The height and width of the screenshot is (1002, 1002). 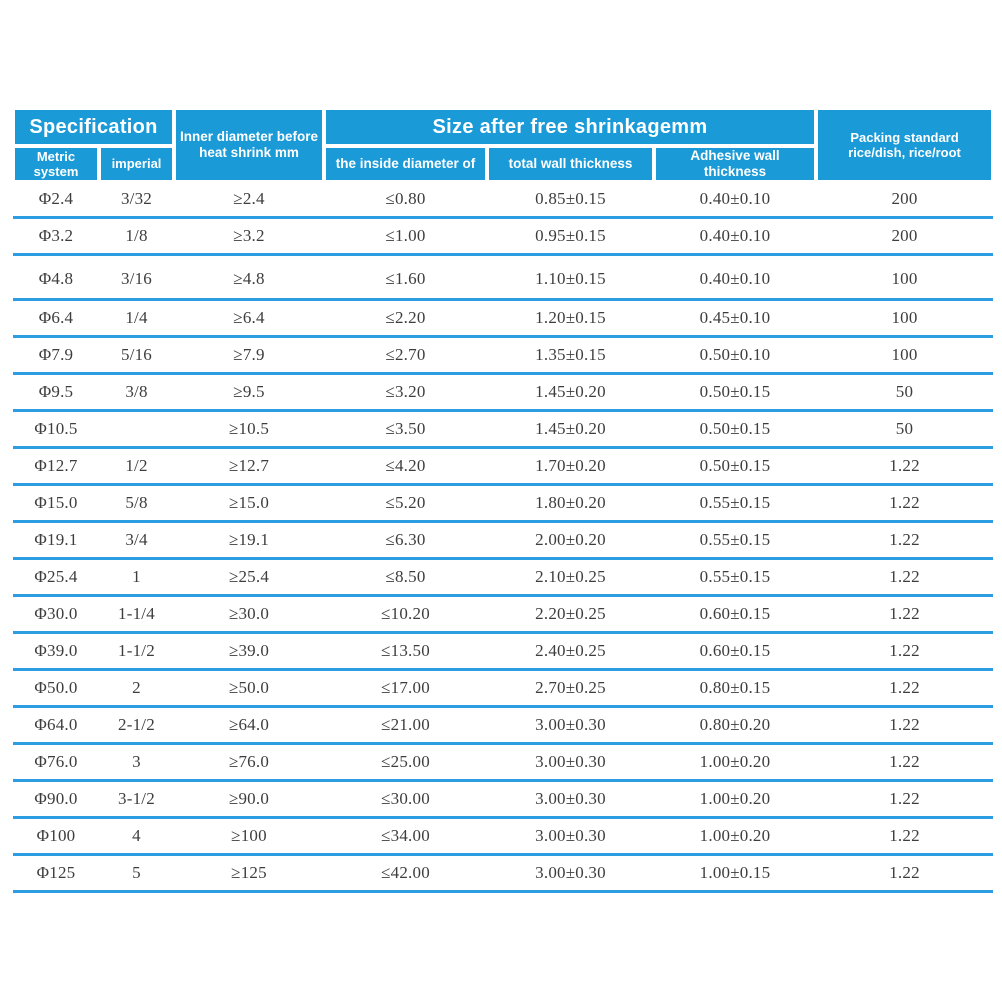 I want to click on table-cell: ≥64.0, so click(x=249, y=727).